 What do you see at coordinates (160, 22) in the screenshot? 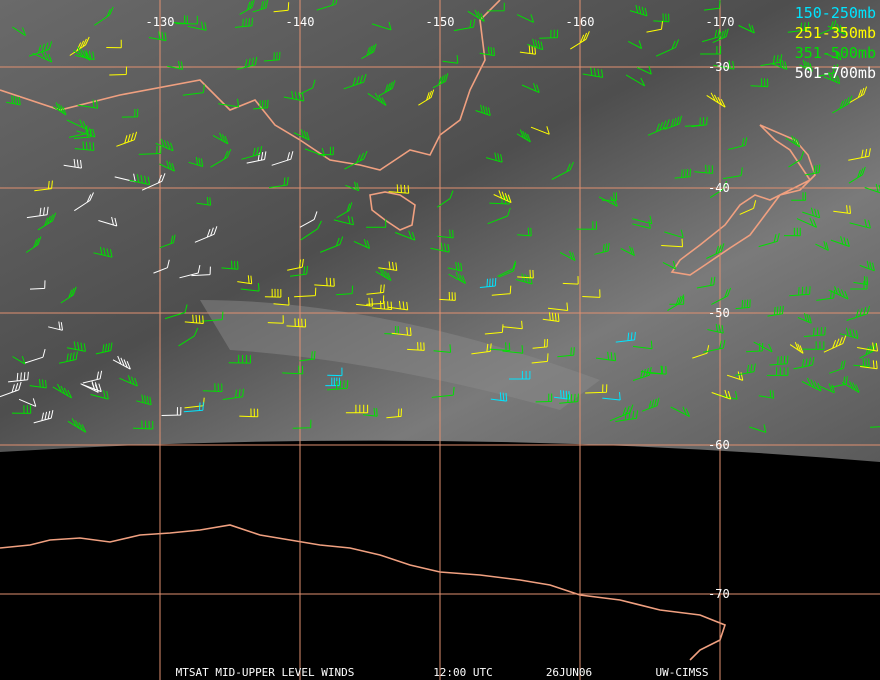
I see `lon-label: -130` at bounding box center [160, 22].